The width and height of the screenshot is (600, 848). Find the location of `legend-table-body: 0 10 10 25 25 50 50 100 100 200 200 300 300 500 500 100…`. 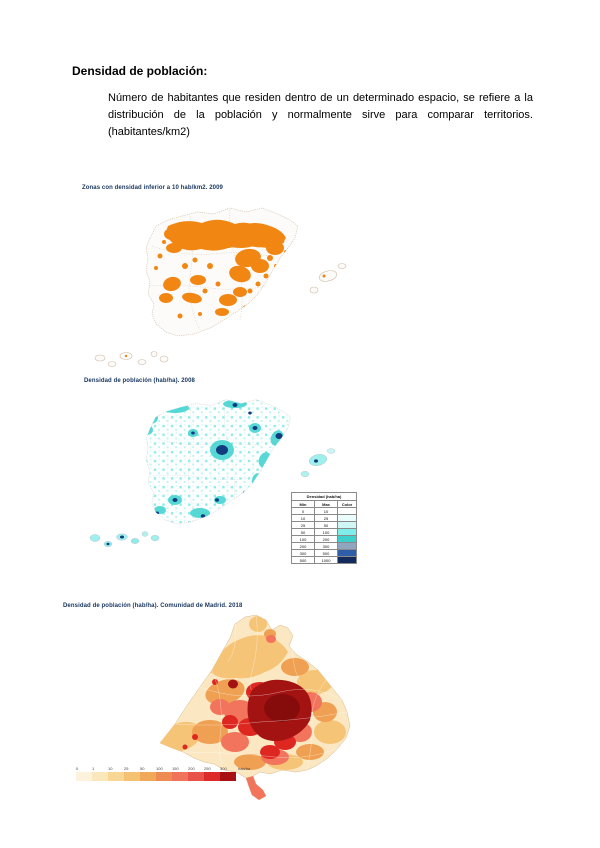

legend-table-body: 0 10 10 25 25 50 50 100 100 200 200 300 300 500 500 100… is located at coordinates (324, 535).